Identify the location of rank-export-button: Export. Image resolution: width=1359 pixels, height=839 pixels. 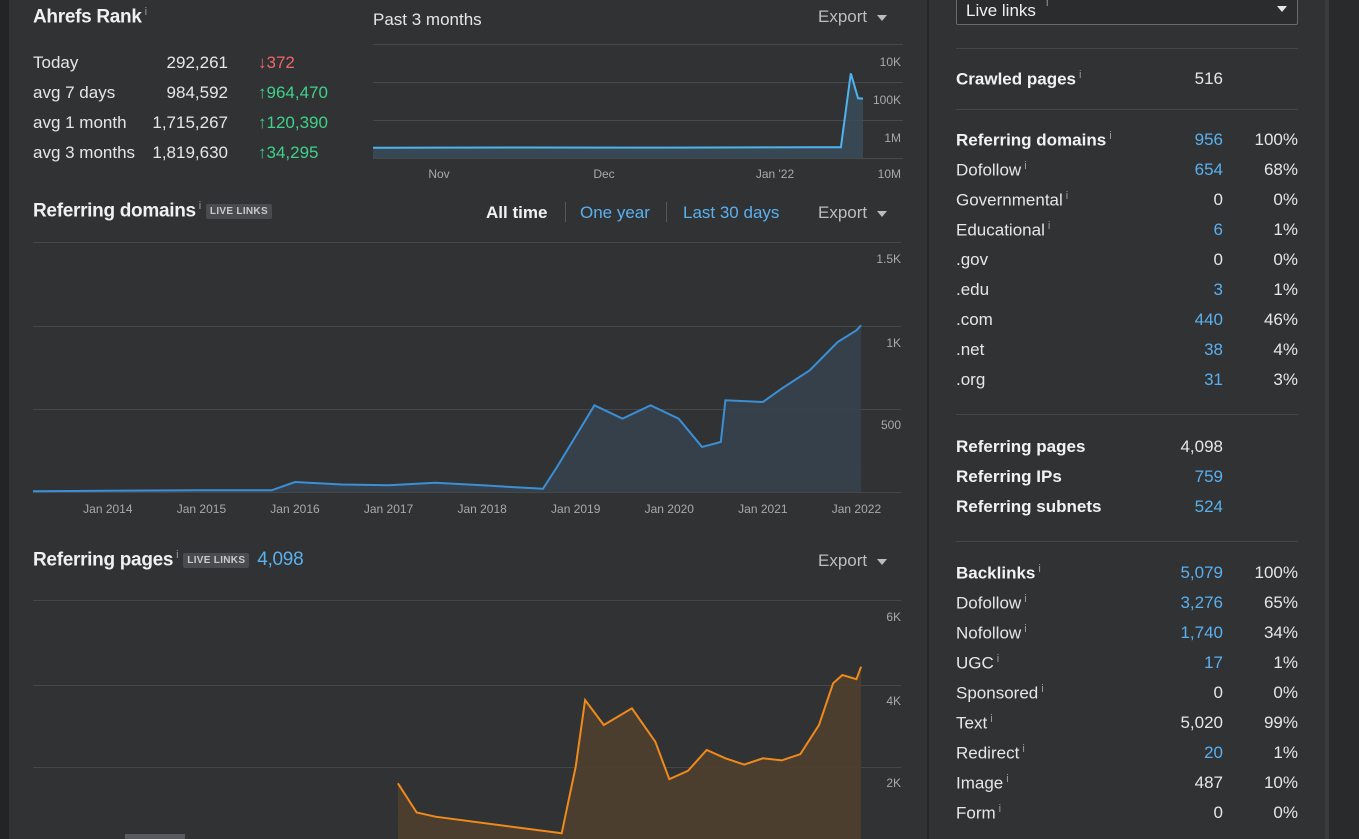
(853, 17).